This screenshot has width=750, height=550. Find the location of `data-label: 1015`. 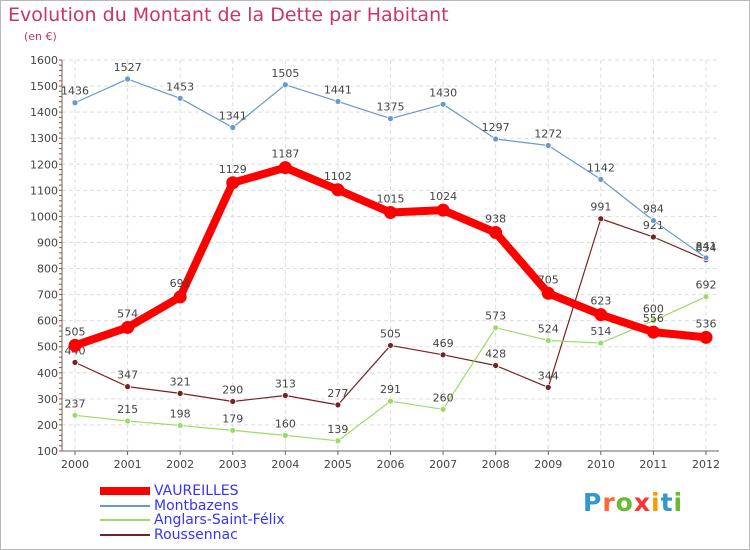

data-label: 1015 is located at coordinates (391, 198).